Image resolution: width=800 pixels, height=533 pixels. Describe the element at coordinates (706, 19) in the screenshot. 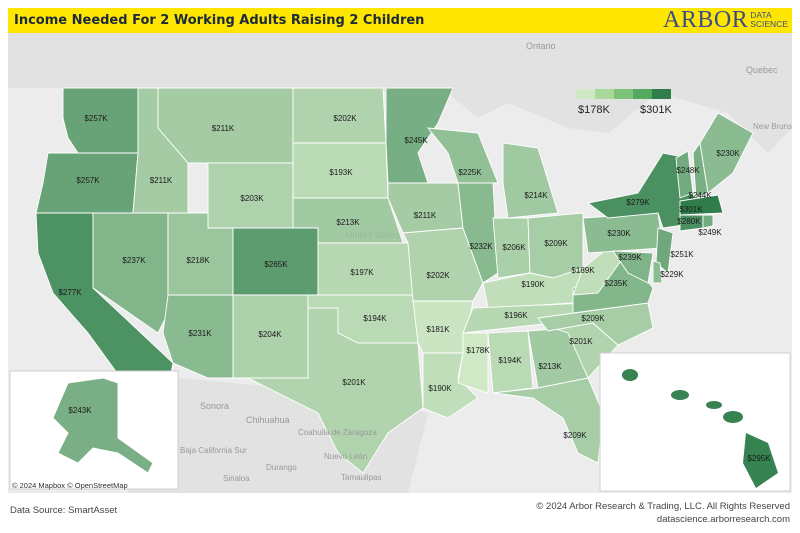

I see `logo-name: ARBOR` at that location.